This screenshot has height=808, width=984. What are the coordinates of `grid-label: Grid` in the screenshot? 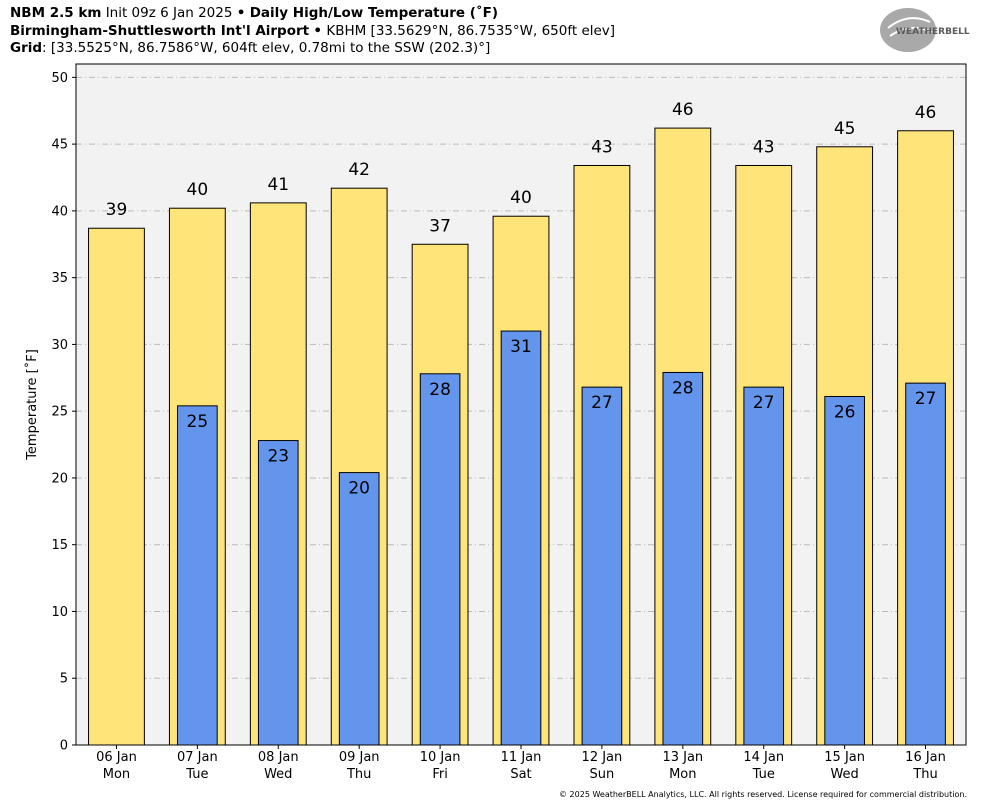 It's located at (26, 48).